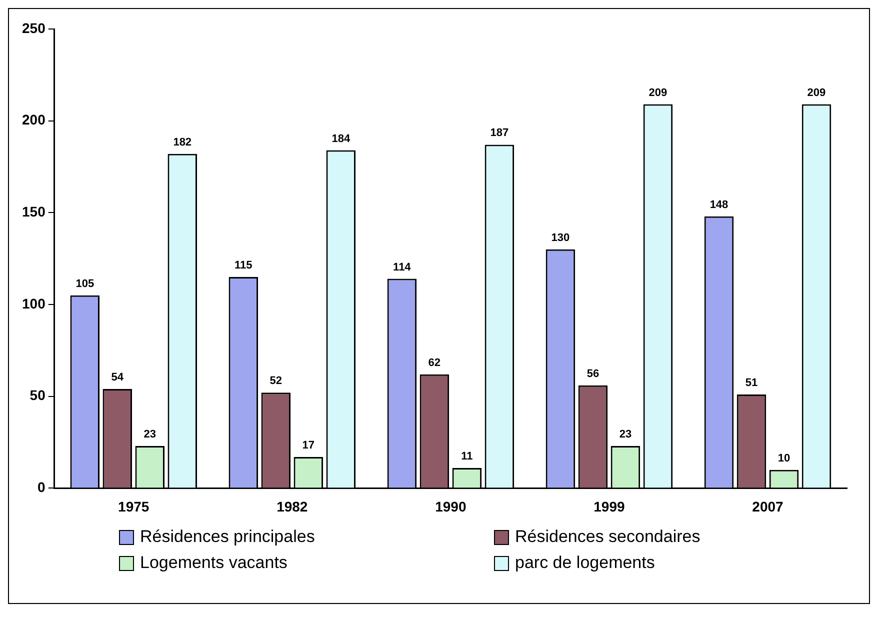 This screenshot has height=618, width=884. I want to click on x-tick-label: 1975, so click(134, 506).